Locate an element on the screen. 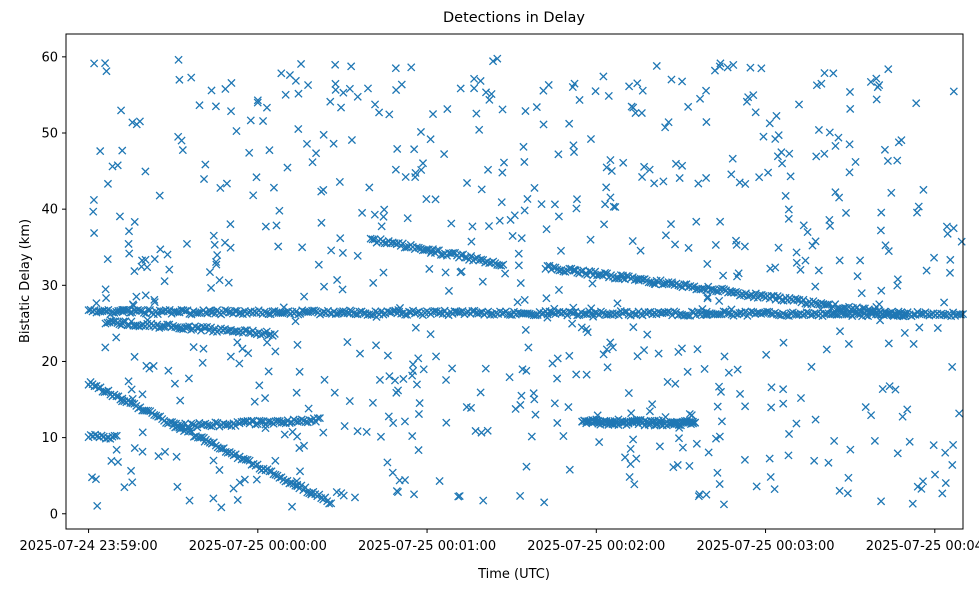  y-tick-label: 0 is located at coordinates (54, 514).